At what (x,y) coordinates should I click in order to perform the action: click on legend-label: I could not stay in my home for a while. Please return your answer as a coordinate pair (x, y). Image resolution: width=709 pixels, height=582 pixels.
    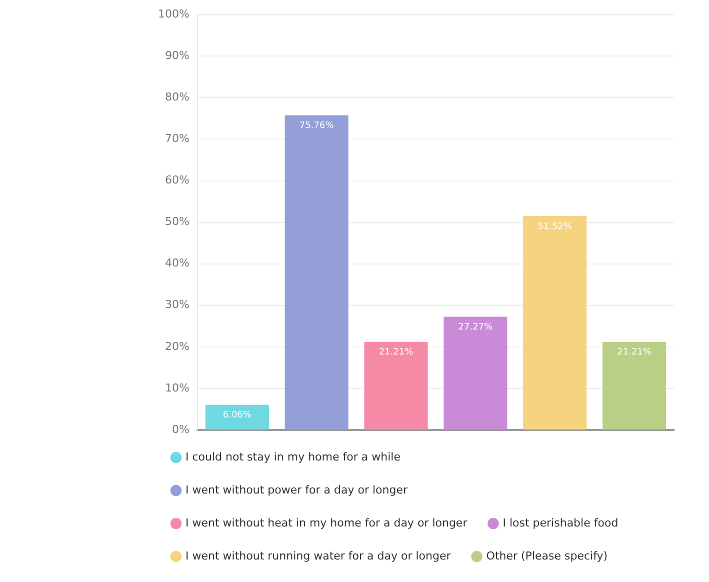
    Looking at the image, I should click on (293, 457).